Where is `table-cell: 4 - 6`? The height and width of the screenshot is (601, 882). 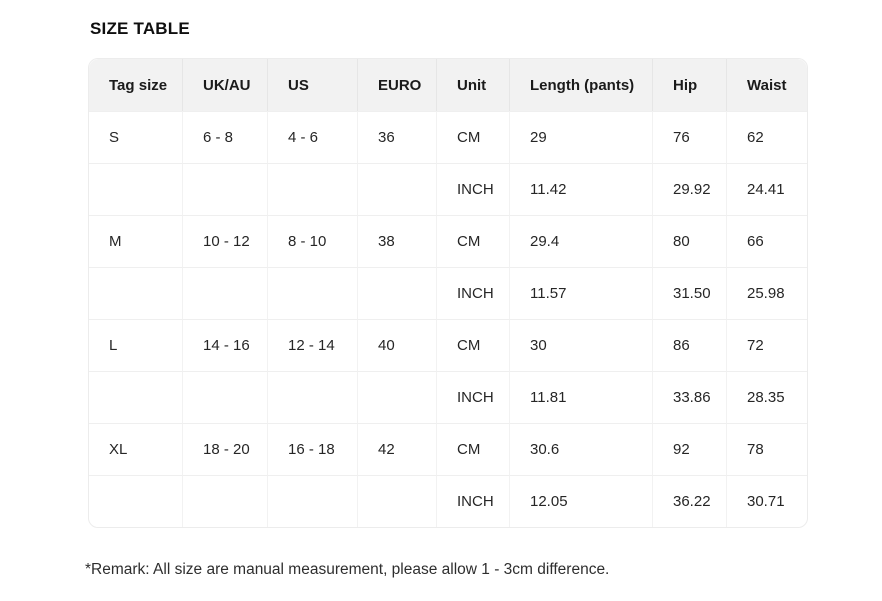
table-cell: 4 - 6 is located at coordinates (312, 137).